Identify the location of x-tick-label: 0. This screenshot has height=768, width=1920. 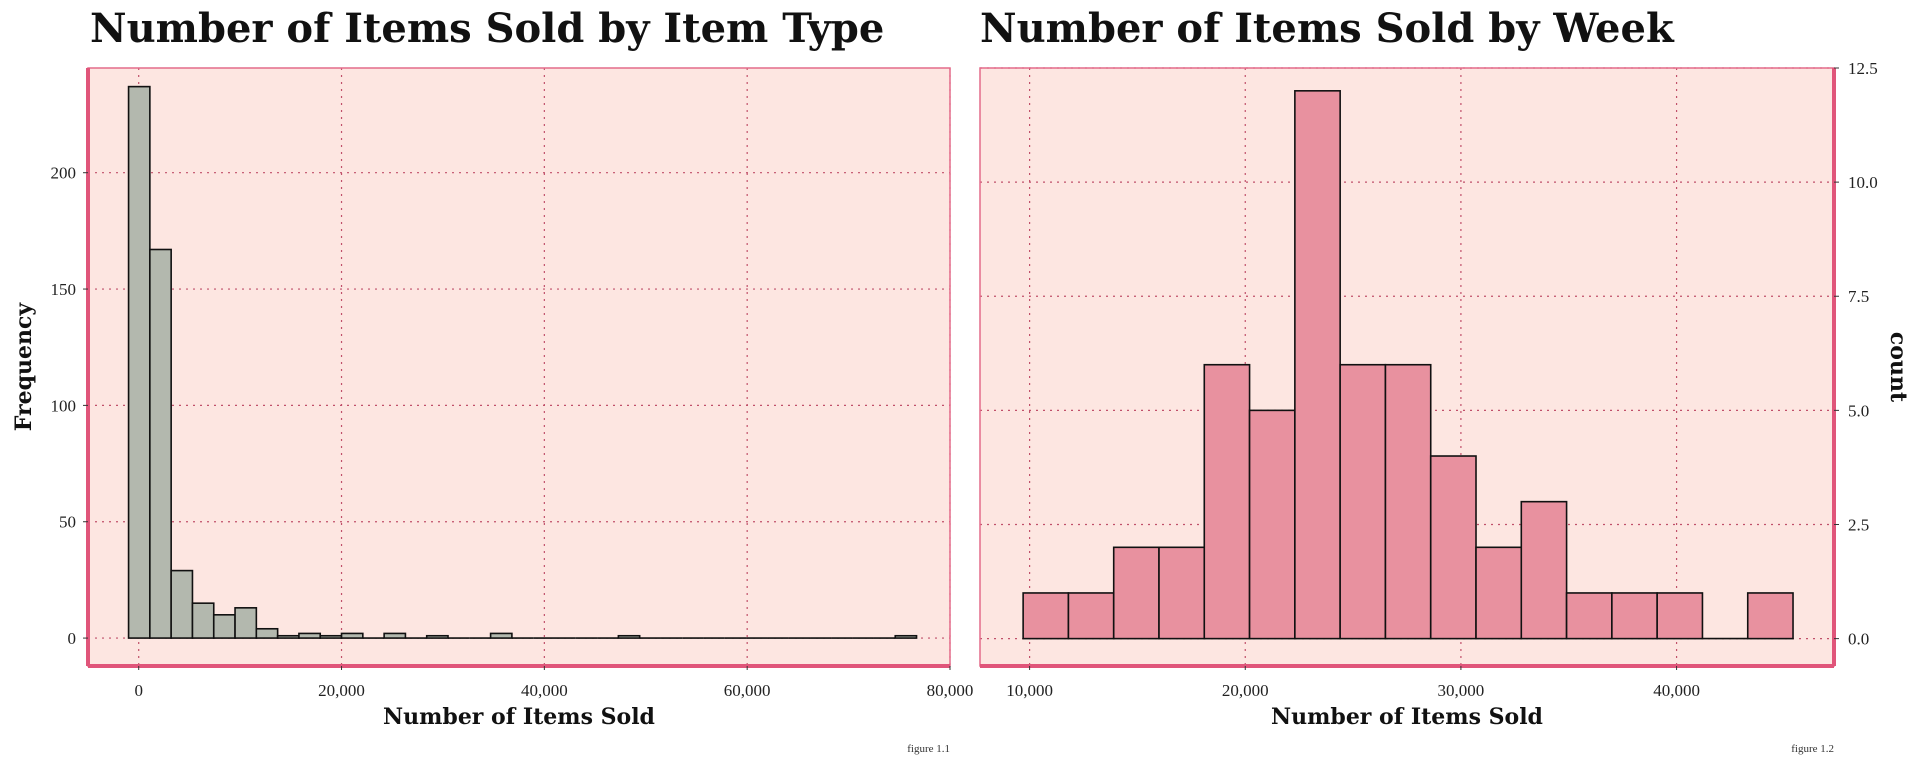
(138, 690).